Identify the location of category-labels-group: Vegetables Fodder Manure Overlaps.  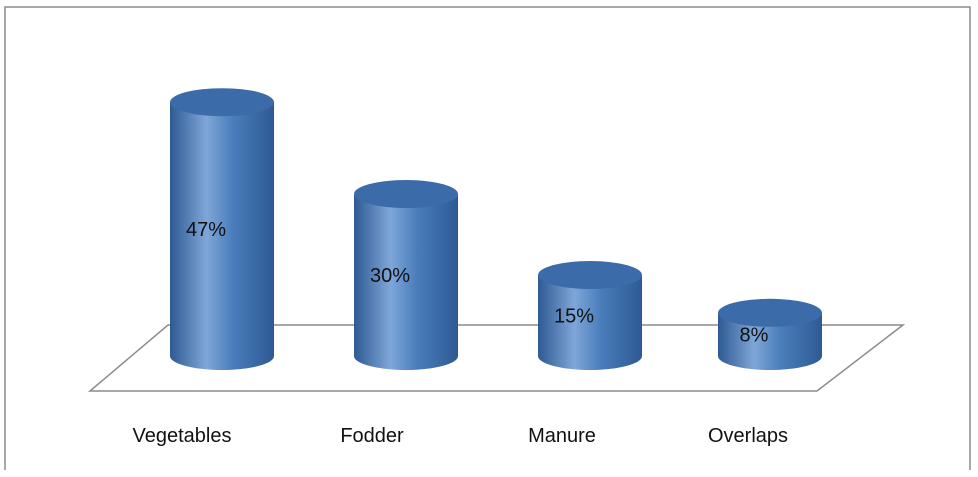
(461, 436).